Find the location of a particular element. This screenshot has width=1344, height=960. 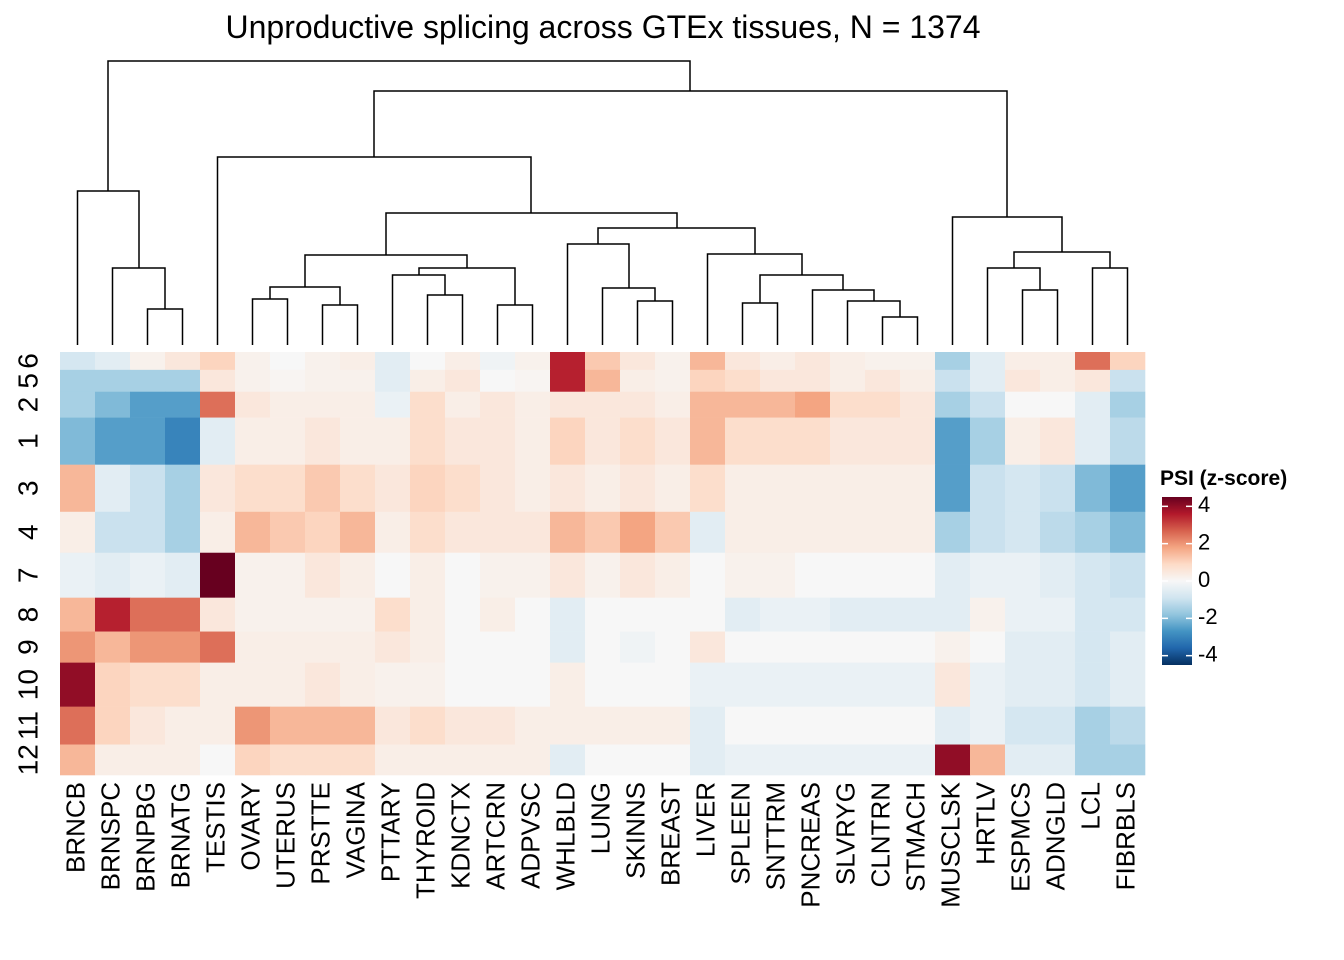

column-label: BRNCB is located at coordinates (75, 827).